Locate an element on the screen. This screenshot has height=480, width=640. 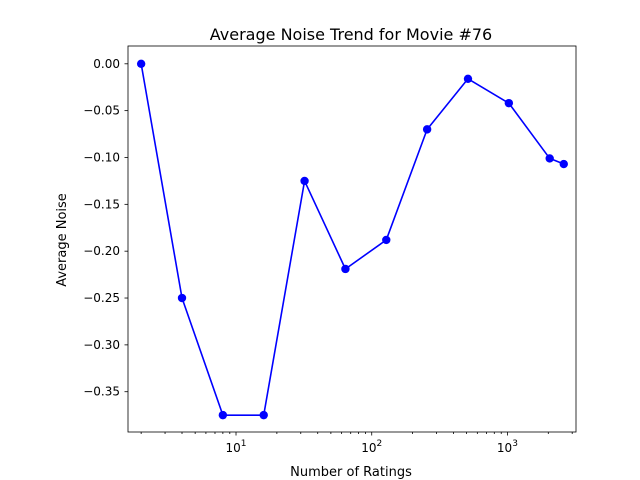
y-axis-label: Average Noise is located at coordinates (62, 240).